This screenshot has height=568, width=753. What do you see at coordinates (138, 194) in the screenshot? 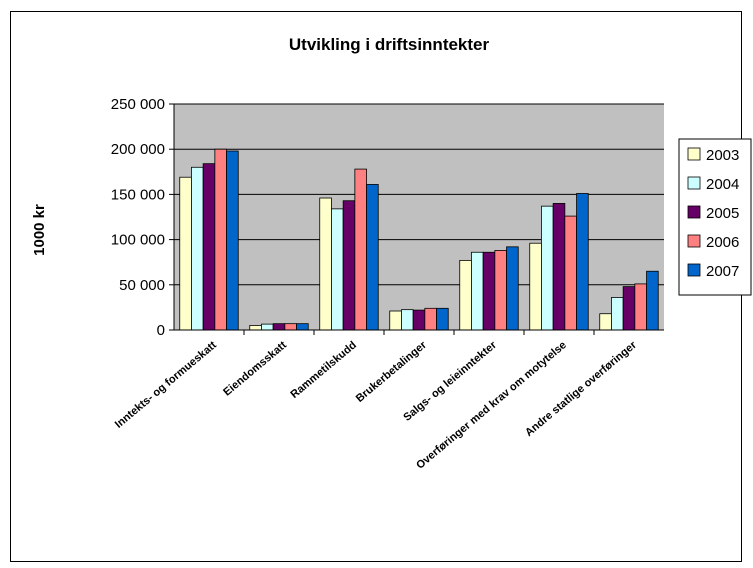
I see `y-tick-label: 150 000` at bounding box center [138, 194].